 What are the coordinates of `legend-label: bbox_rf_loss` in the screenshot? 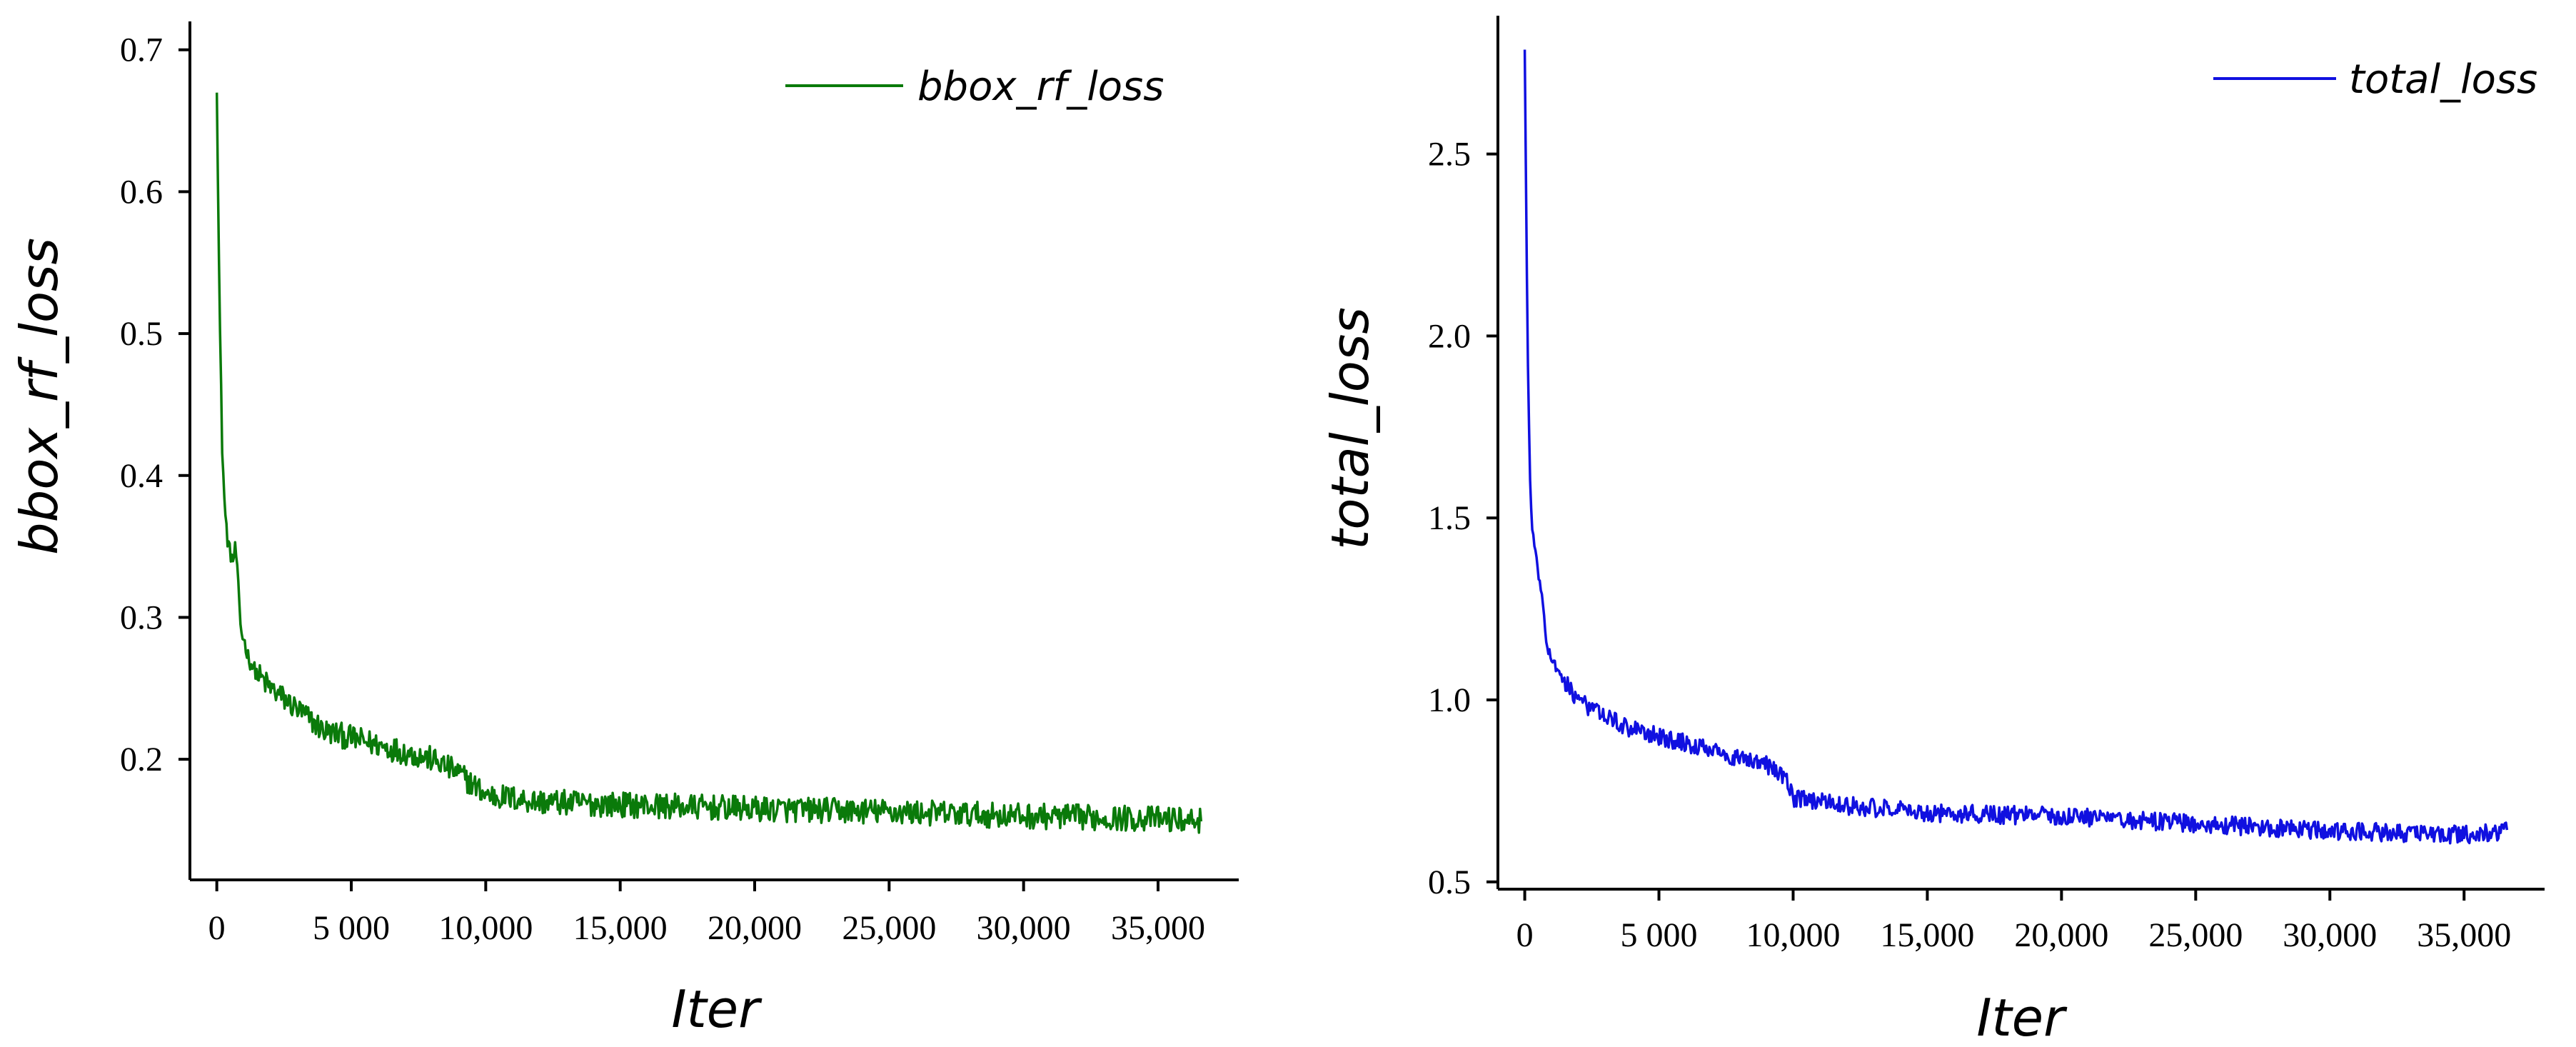 It's located at (1040, 87).